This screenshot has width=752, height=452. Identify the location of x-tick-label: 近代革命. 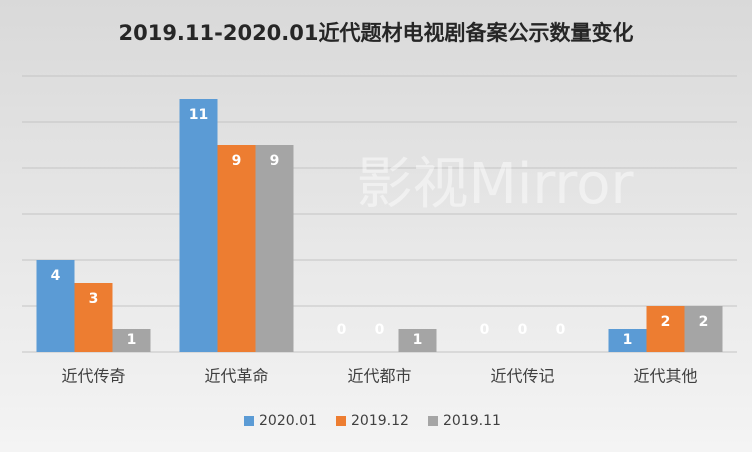
(236, 376).